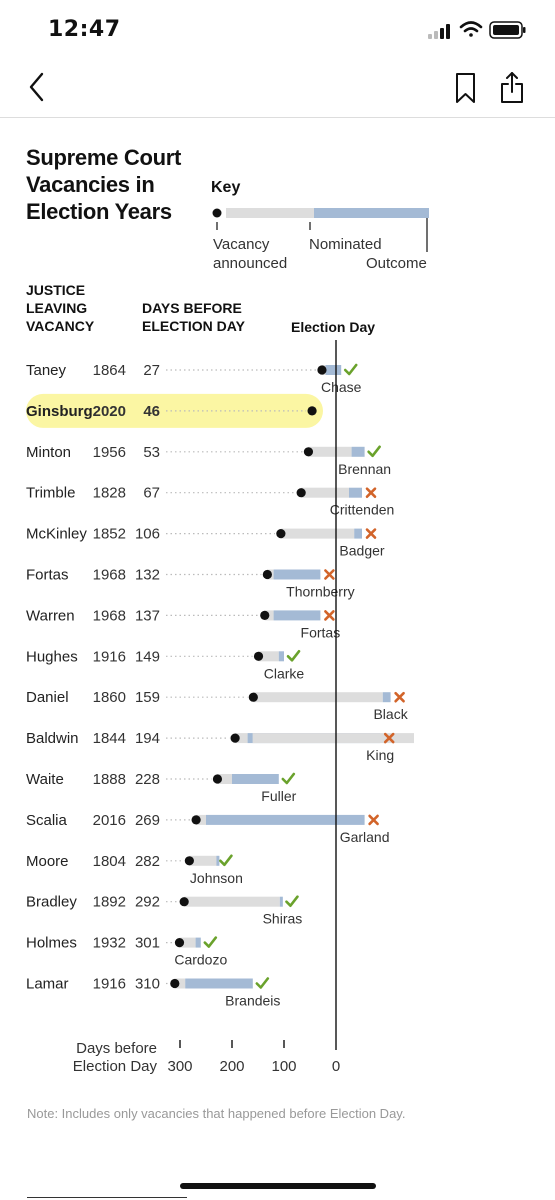  Describe the element at coordinates (38, 87) in the screenshot. I see `back-button` at that location.